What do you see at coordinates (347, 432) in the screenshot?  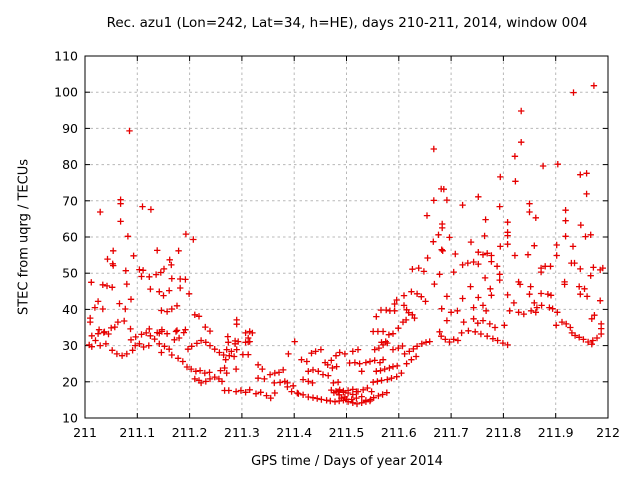 I see `x-tick-label: 211.5` at bounding box center [347, 432].